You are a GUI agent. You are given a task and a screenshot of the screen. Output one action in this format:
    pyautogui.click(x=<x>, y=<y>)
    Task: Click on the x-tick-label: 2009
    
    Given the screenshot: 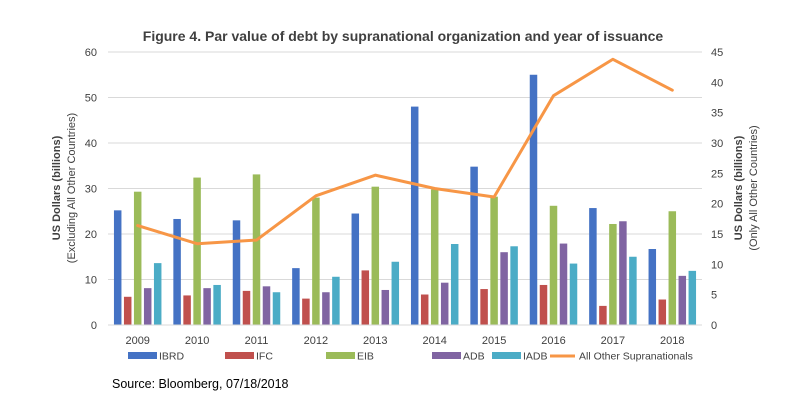 What is the action you would take?
    pyautogui.click(x=137, y=341)
    